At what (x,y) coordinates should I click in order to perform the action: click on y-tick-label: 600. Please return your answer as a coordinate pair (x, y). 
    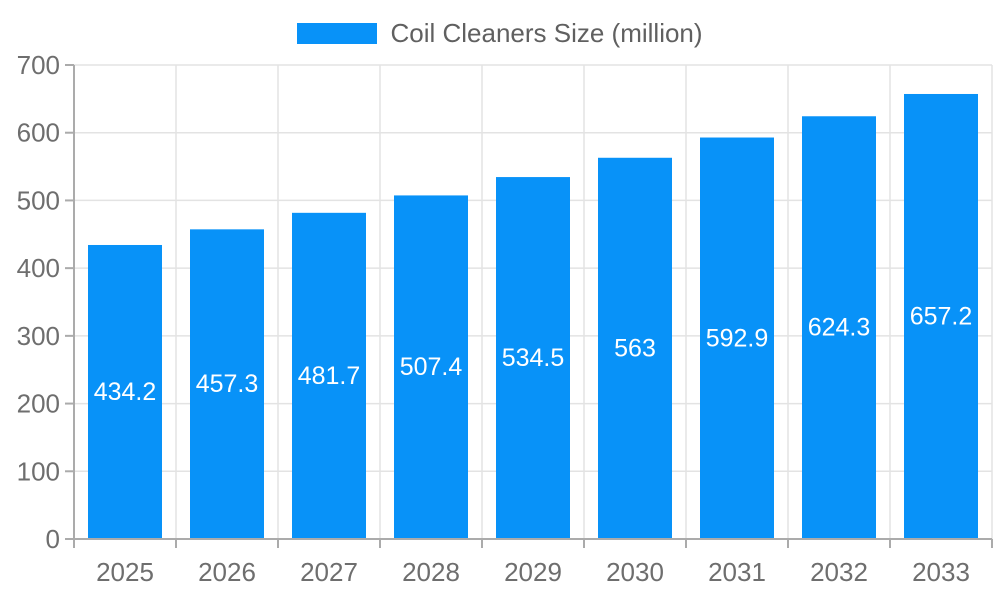
    Looking at the image, I should click on (38, 133).